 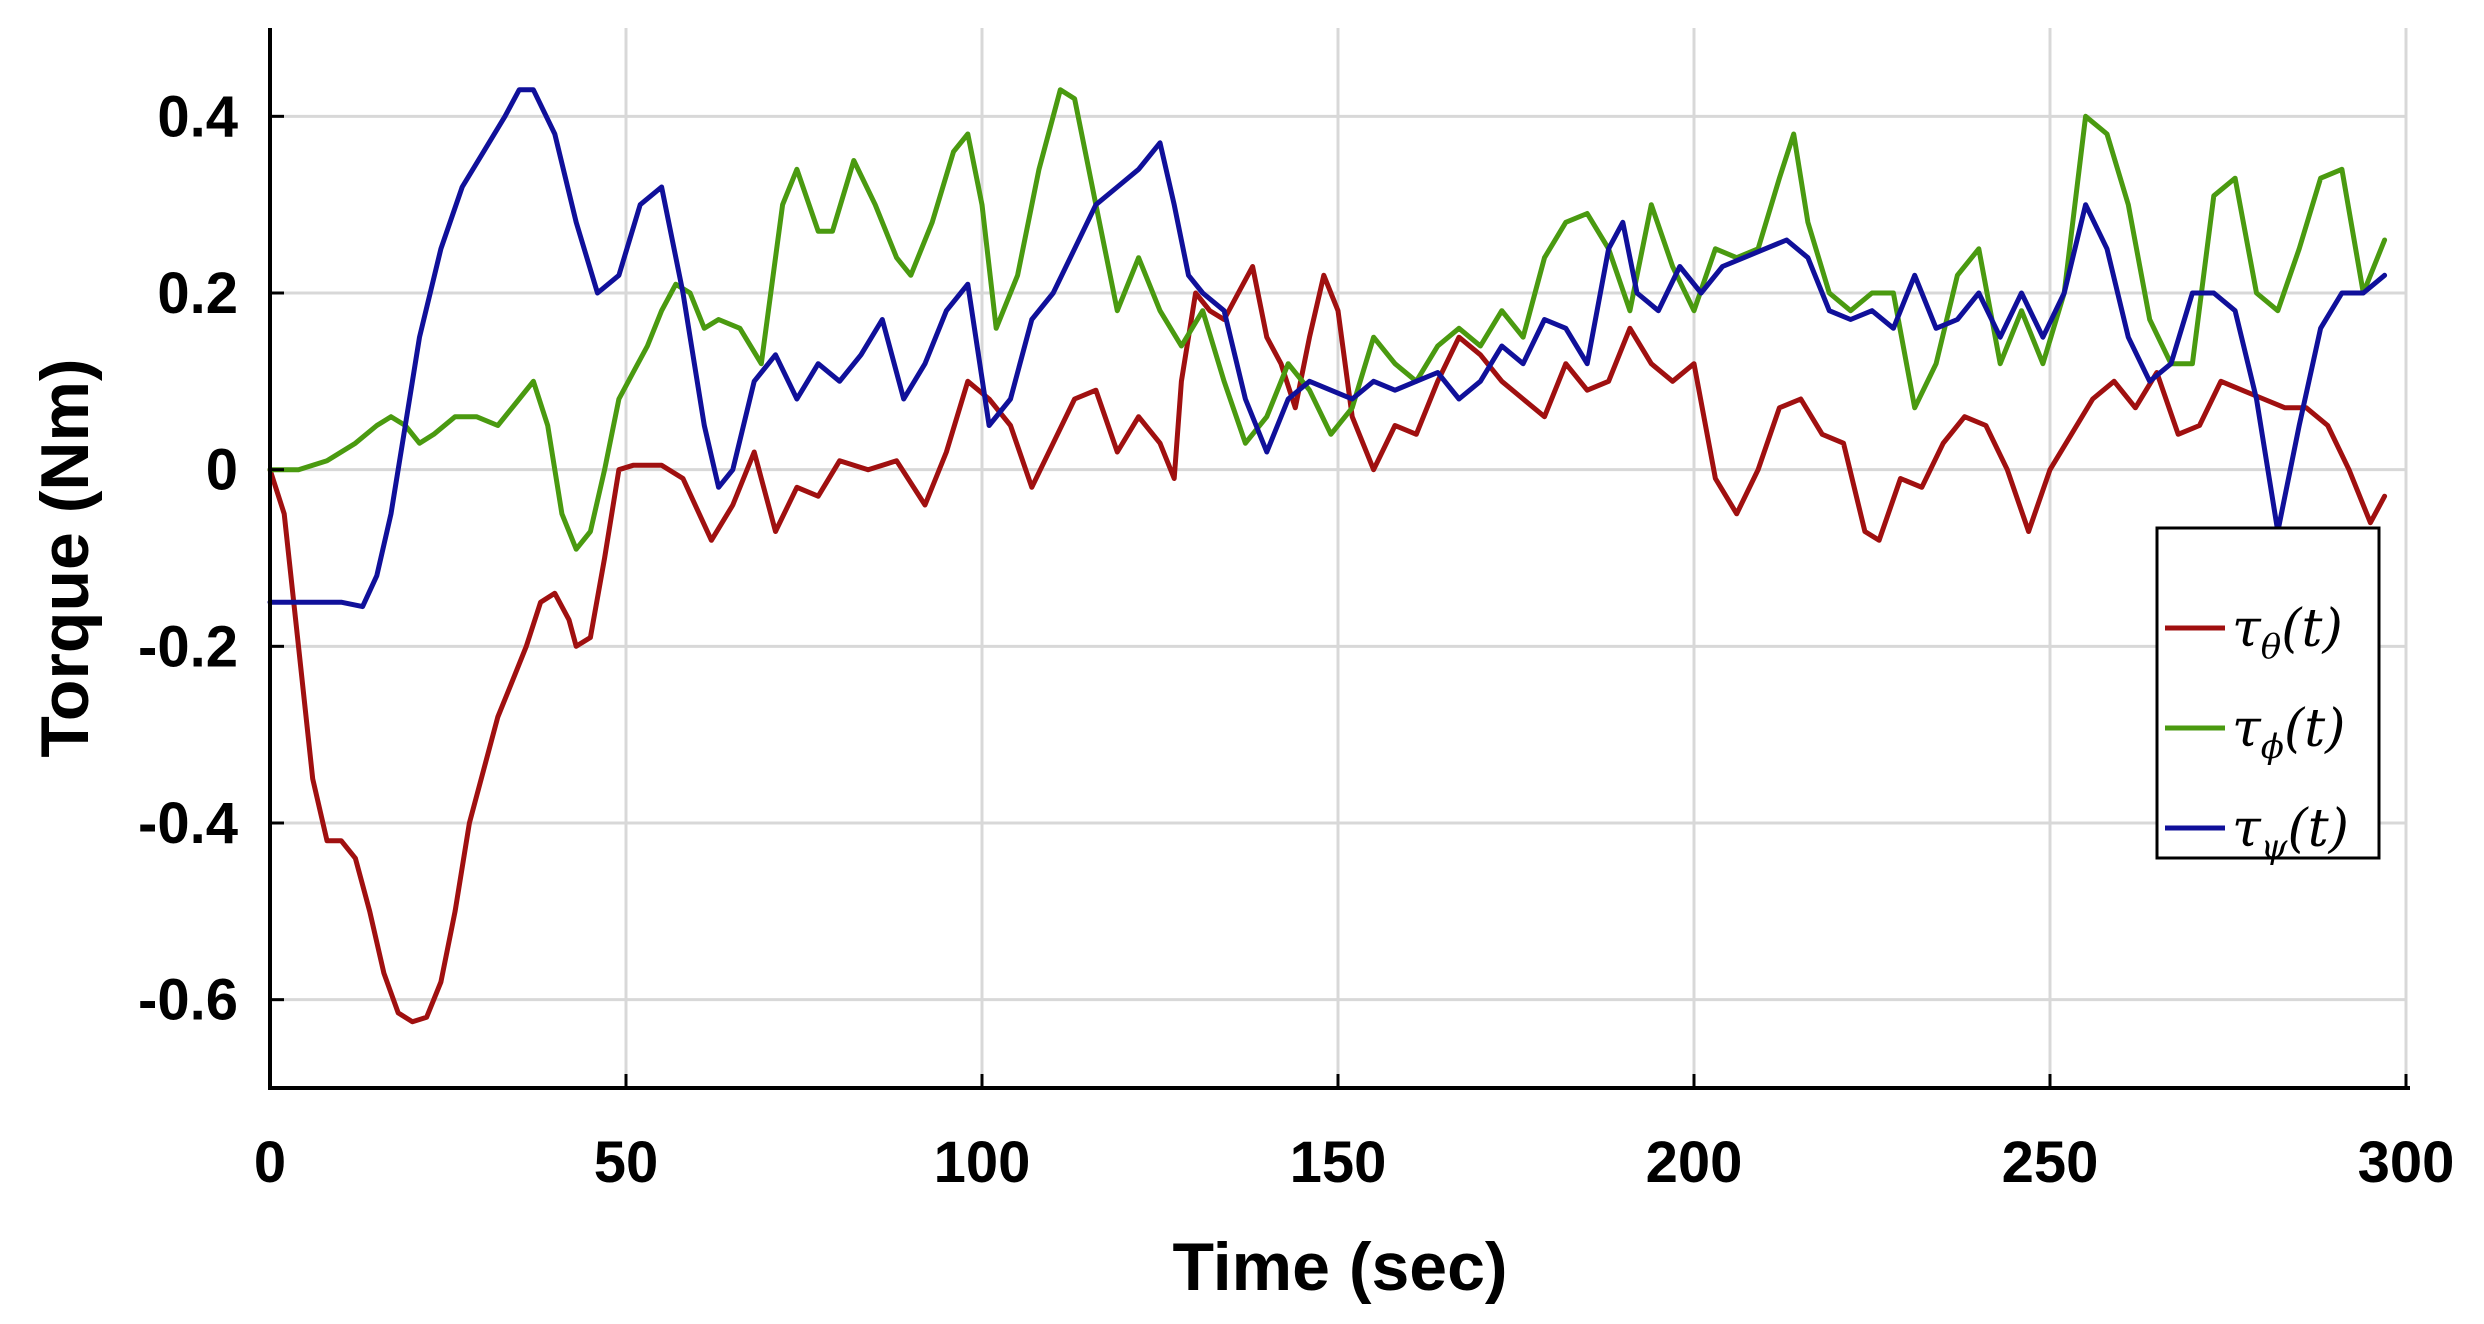 I want to click on x-tick-label: 300, so click(x=2406, y=1162).